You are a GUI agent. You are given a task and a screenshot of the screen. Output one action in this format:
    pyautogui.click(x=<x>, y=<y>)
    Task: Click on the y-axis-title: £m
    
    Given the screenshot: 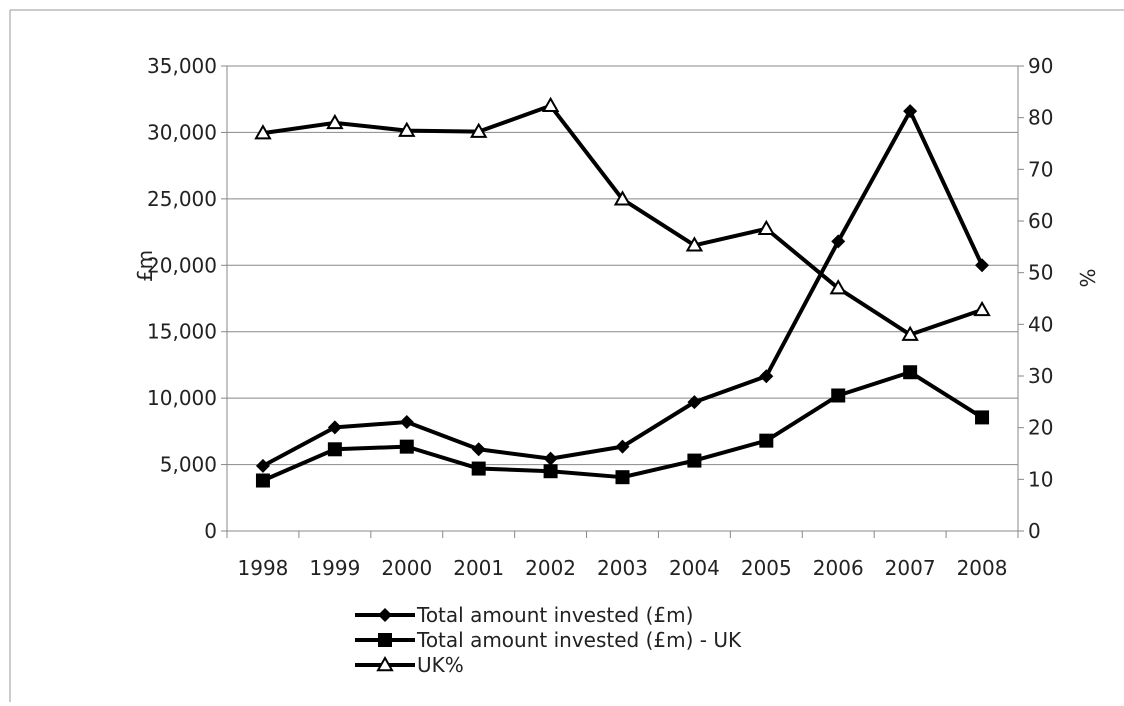 What is the action you would take?
    pyautogui.click(x=145, y=266)
    